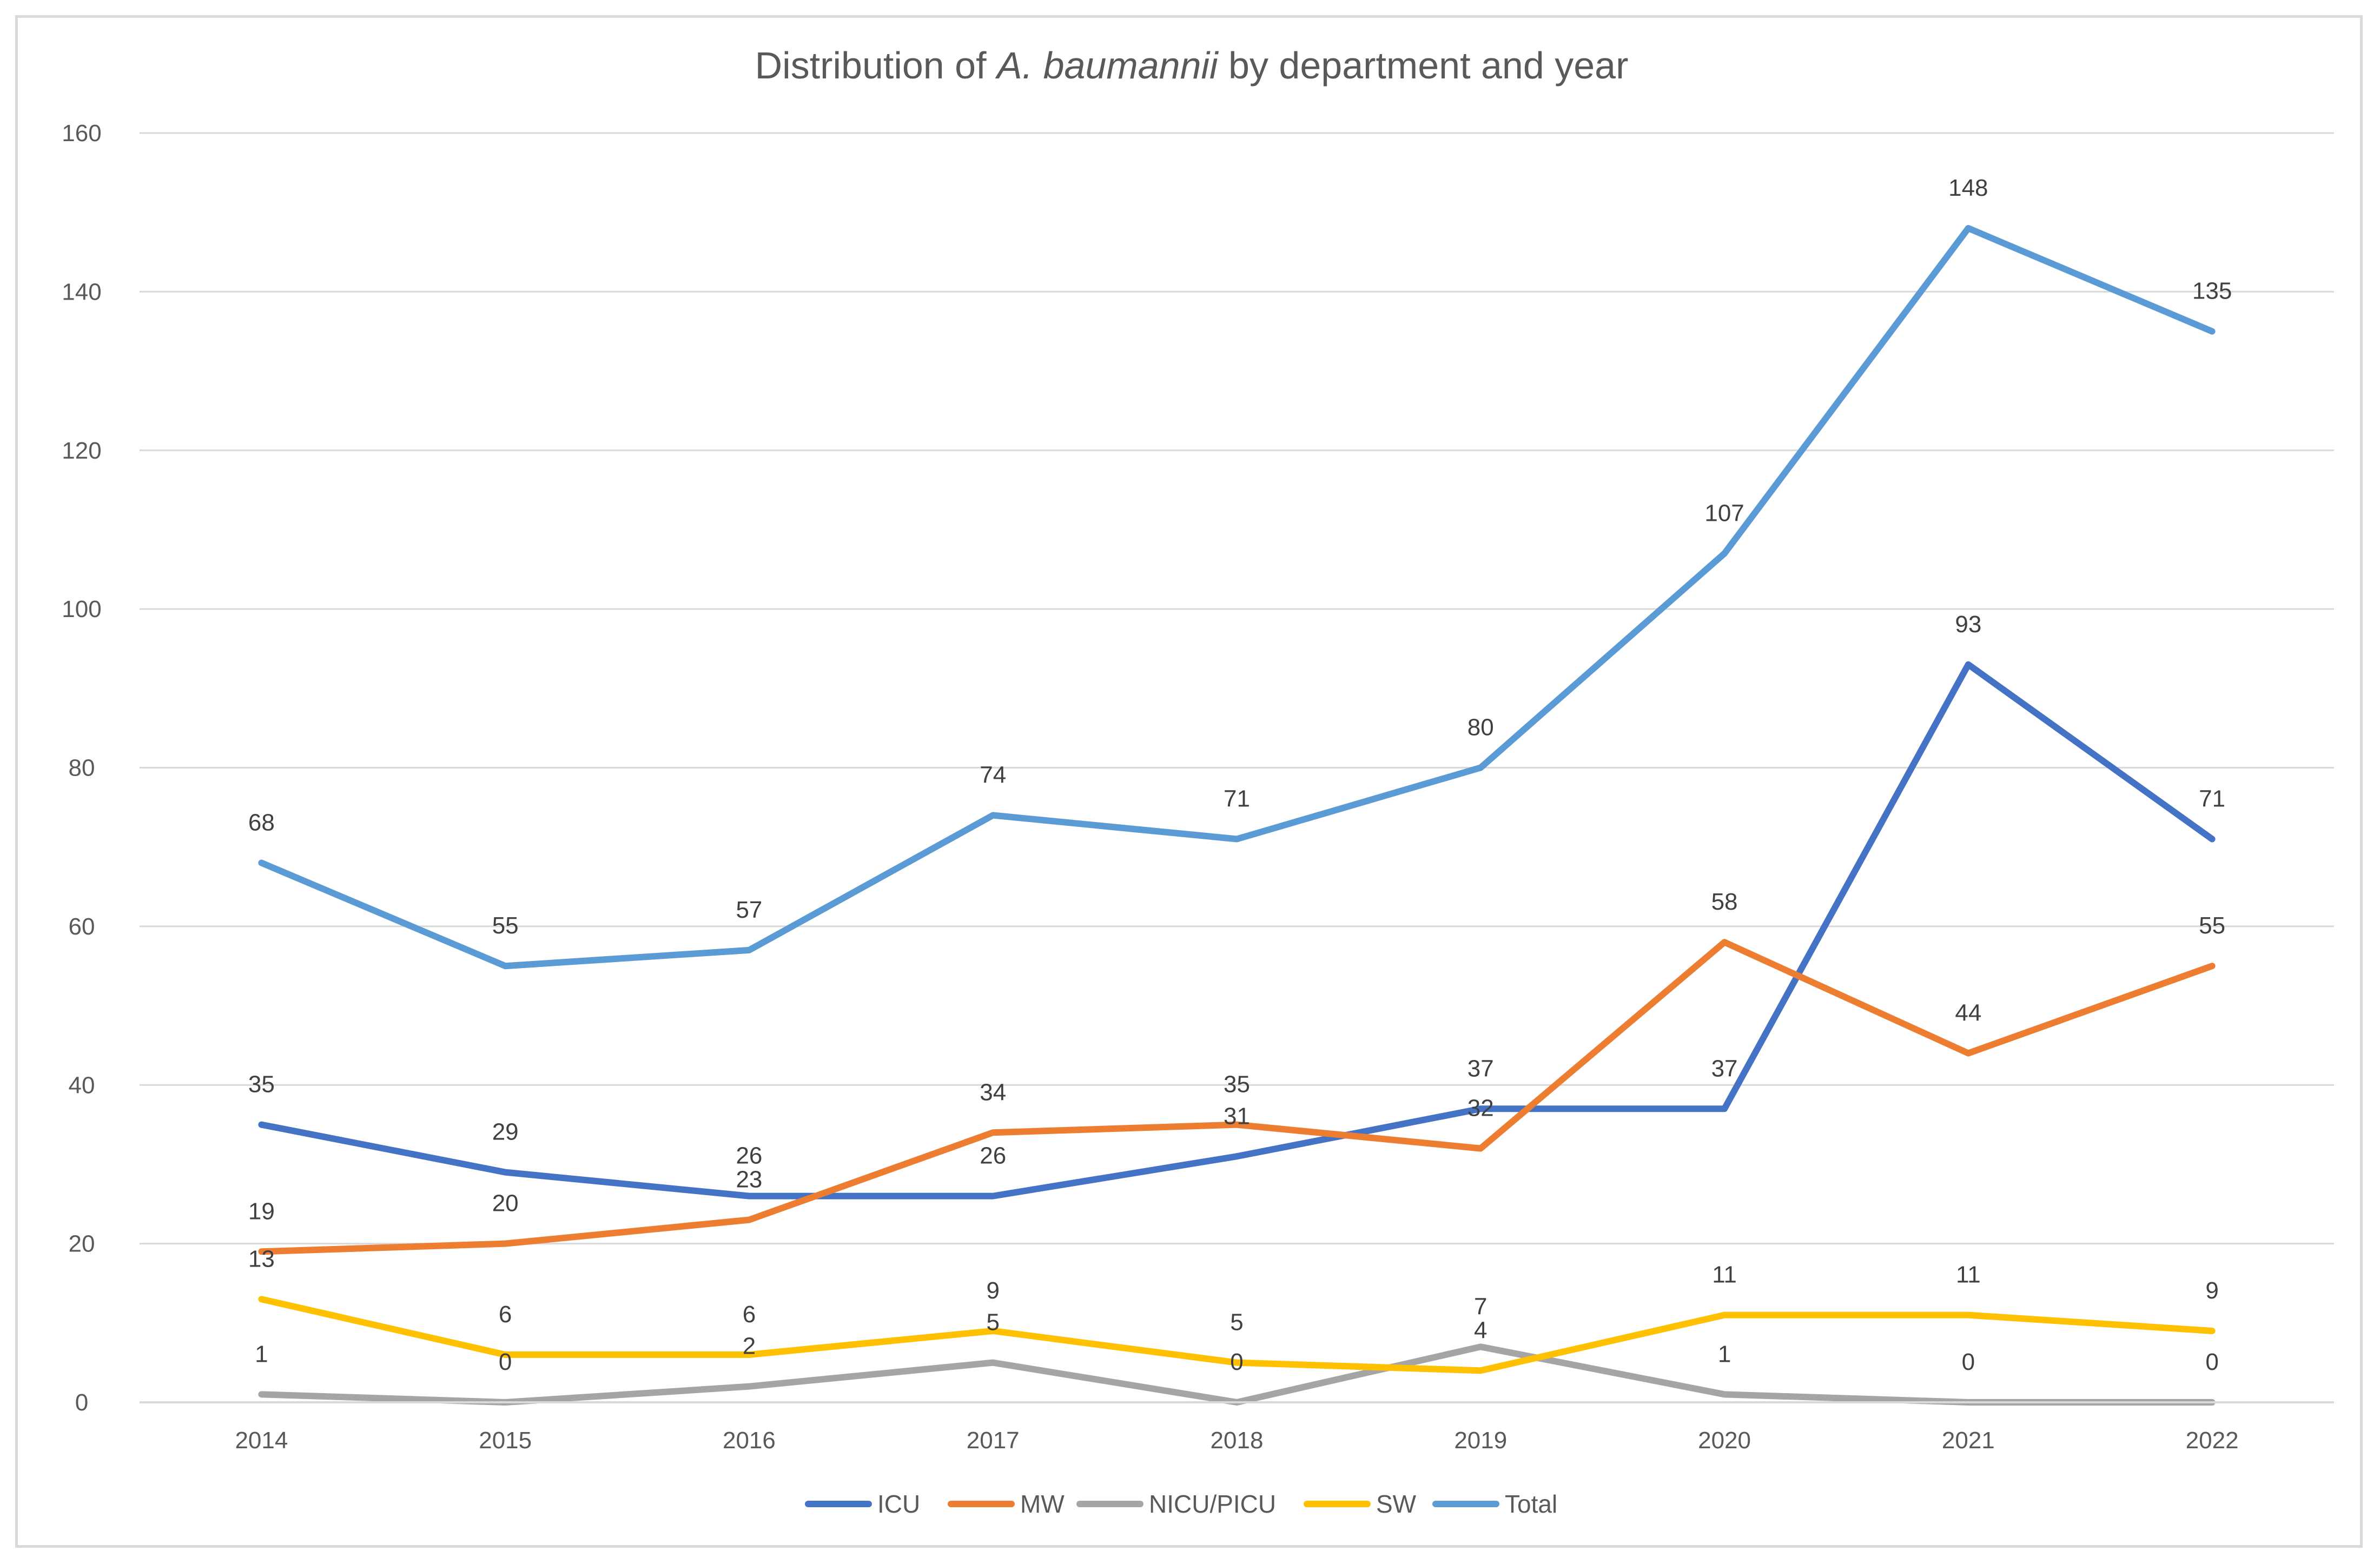  Describe the element at coordinates (1480, 1440) in the screenshot. I see `x-tick-label: 2019` at that location.